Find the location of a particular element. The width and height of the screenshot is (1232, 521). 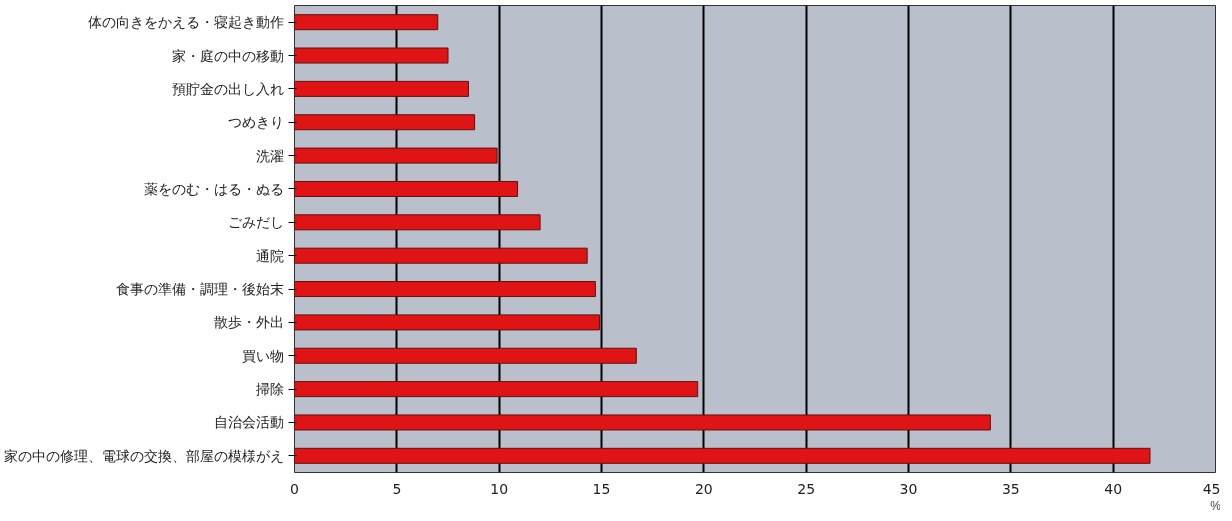

x-tick-label: 45 is located at coordinates (1211, 488).